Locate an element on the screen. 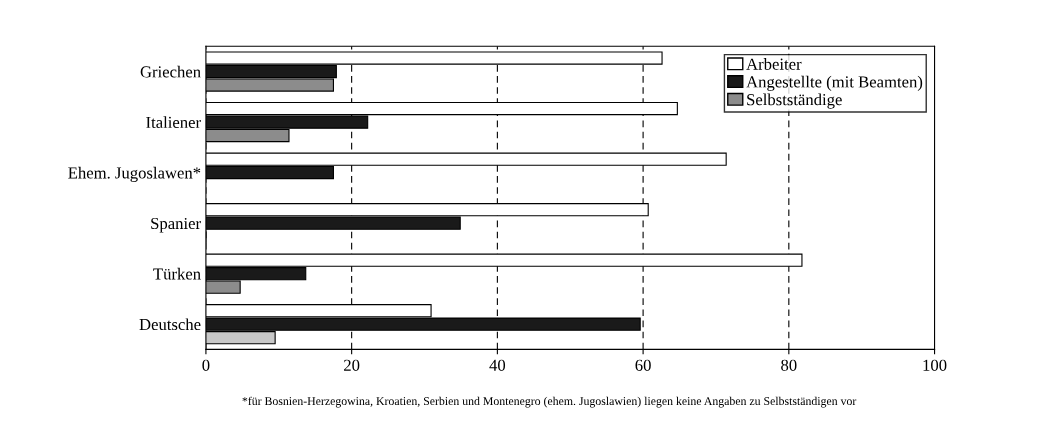 This screenshot has width=1056, height=421. x-tick-label: 100 is located at coordinates (935, 365).